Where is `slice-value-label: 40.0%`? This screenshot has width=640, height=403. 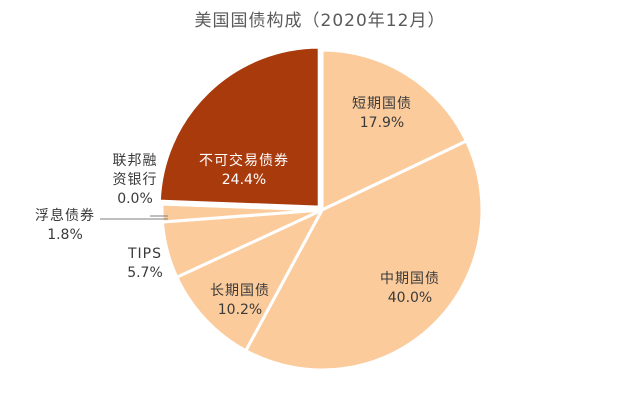 slice-value-label: 40.0% is located at coordinates (410, 298).